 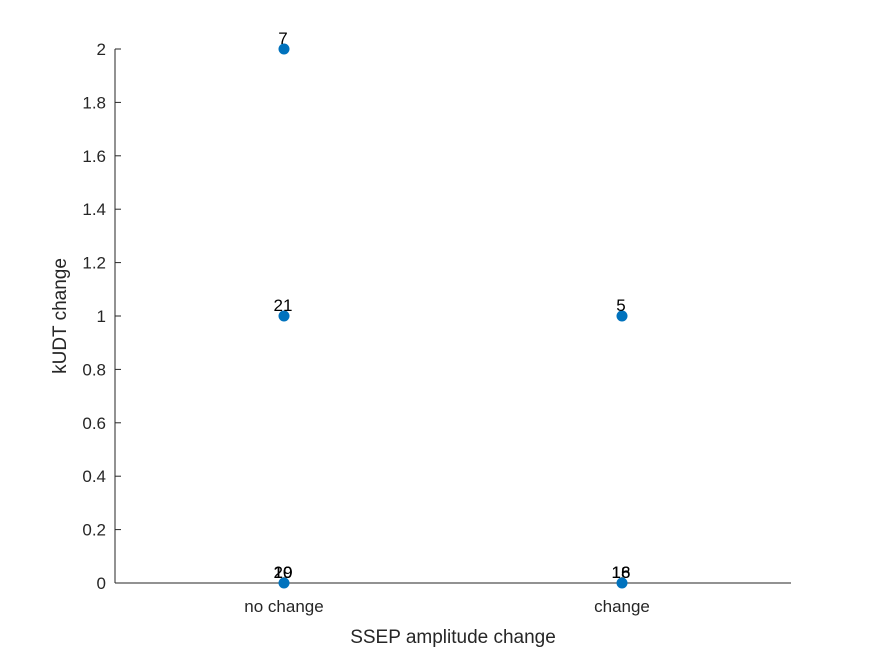 I want to click on data-label: 21, so click(x=283, y=305).